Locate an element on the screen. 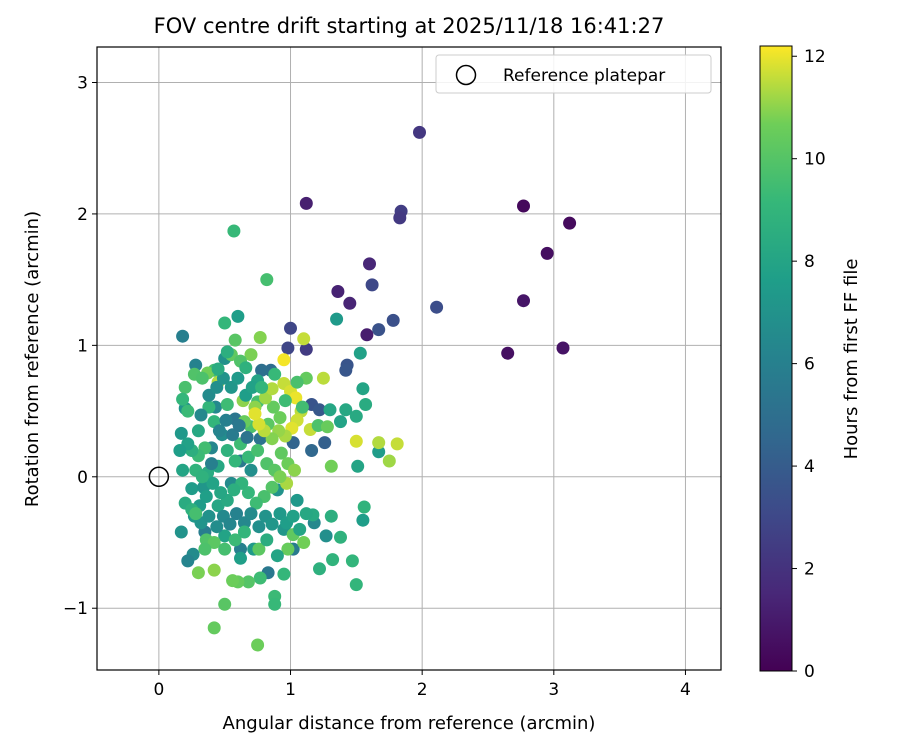 The image size is (900, 750). y-axis-ticks: −1 0 1 2 3 is located at coordinates (80, 346).